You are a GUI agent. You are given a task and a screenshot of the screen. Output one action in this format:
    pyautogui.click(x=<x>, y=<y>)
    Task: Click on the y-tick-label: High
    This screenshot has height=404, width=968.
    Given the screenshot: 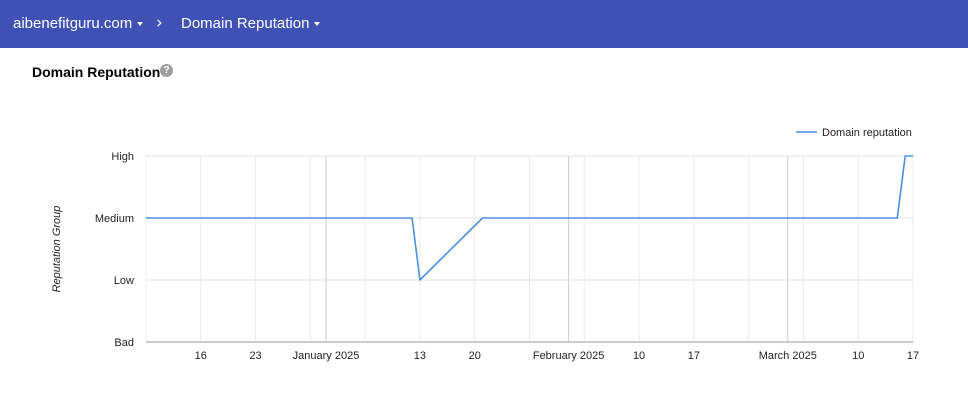 What is the action you would take?
    pyautogui.click(x=122, y=157)
    